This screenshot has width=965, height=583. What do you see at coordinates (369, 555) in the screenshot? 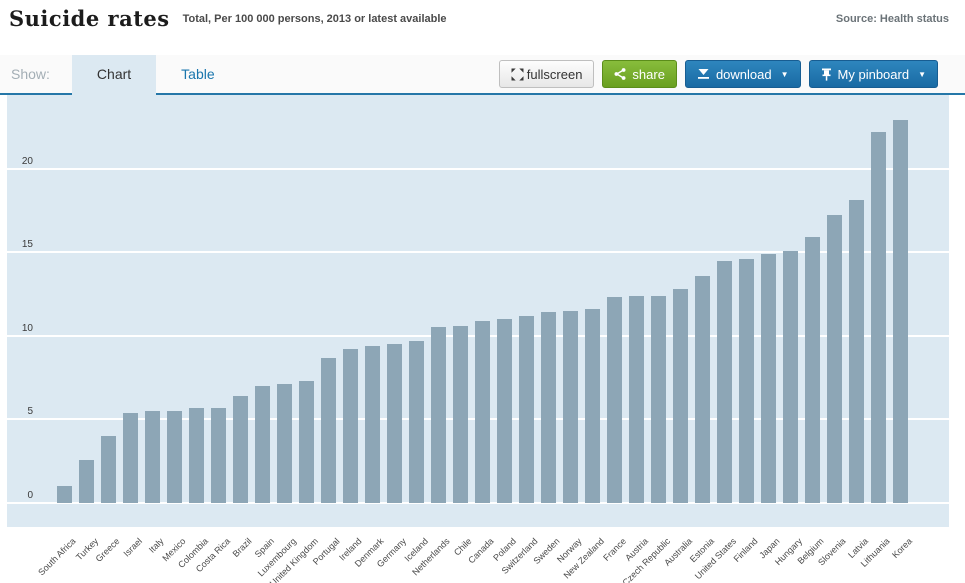
I see `x-slot-denmark: Denmark` at bounding box center [369, 555].